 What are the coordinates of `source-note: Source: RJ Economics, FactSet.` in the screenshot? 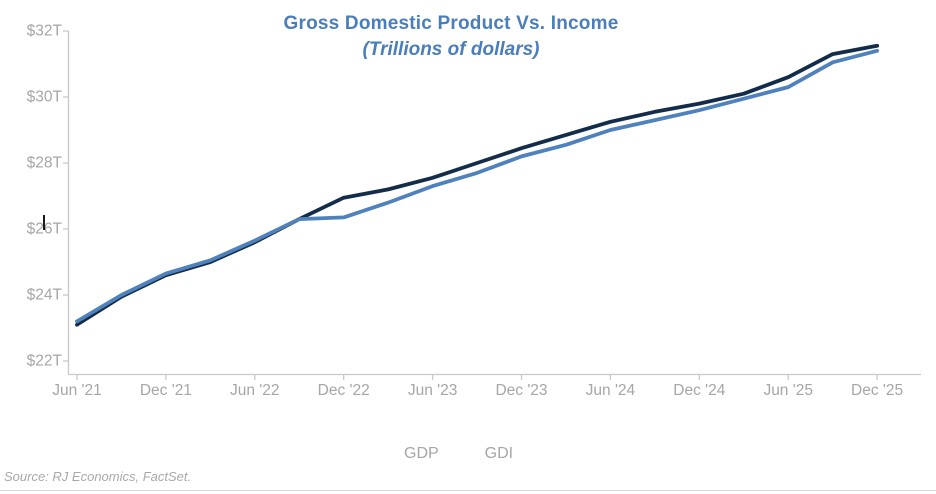 It's located at (98, 476).